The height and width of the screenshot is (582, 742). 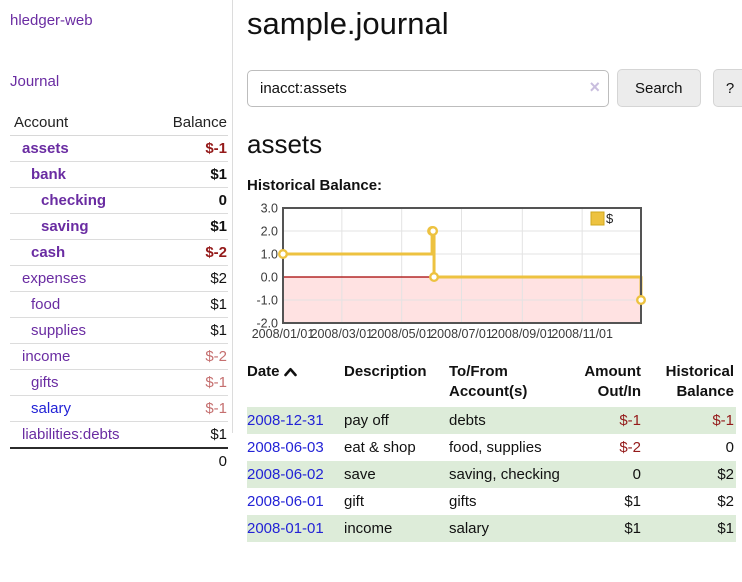 I want to click on account-link-cash: cash, so click(x=48, y=252).